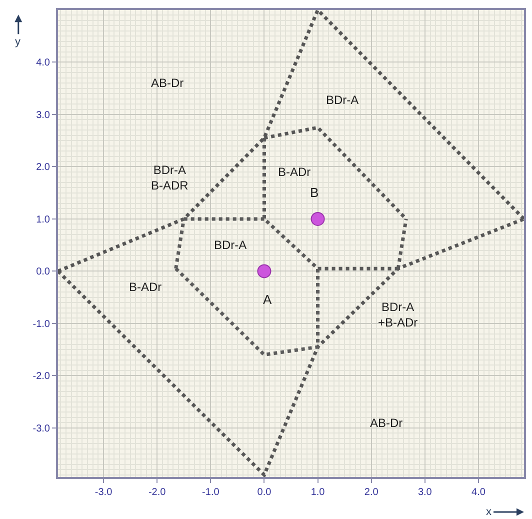  I want to click on y-tick-label: 0.0, so click(43, 272).